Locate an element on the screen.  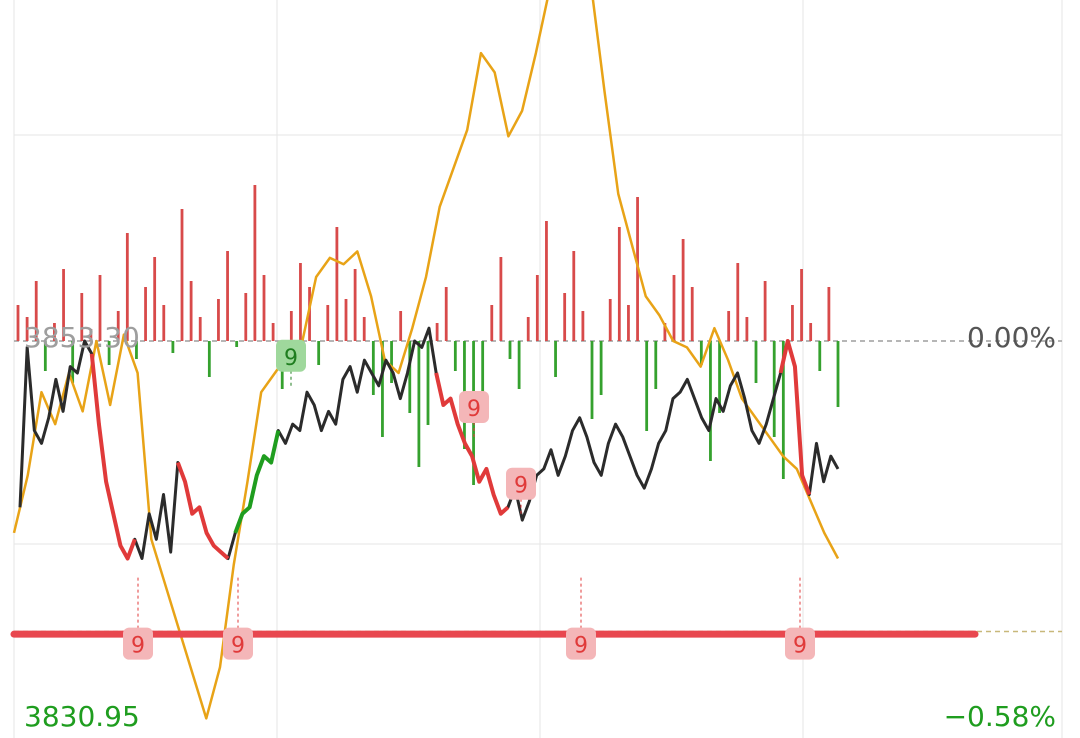
bottom-percent-label: −0.58% is located at coordinates (999, 716).